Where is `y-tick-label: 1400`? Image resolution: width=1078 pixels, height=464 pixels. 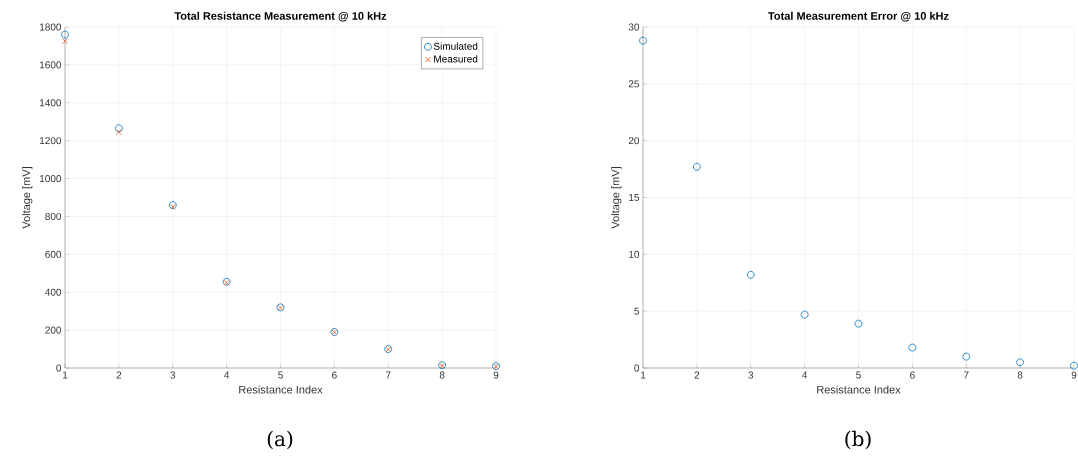
y-tick-label: 1400 is located at coordinates (51, 103).